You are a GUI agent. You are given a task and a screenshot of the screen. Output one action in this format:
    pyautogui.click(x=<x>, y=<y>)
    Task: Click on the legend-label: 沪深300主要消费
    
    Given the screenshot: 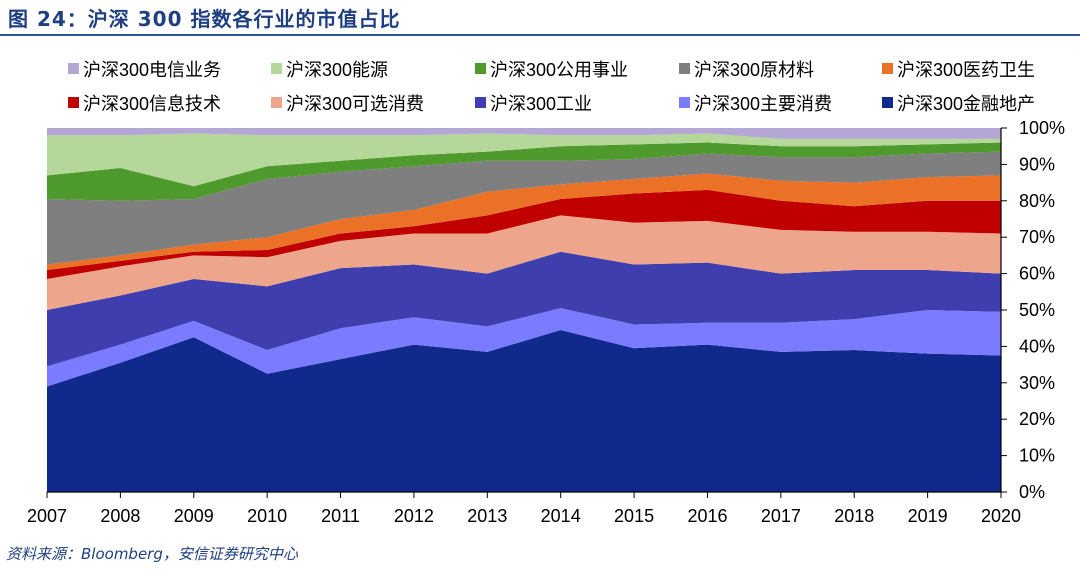 What is the action you would take?
    pyautogui.click(x=763, y=104)
    